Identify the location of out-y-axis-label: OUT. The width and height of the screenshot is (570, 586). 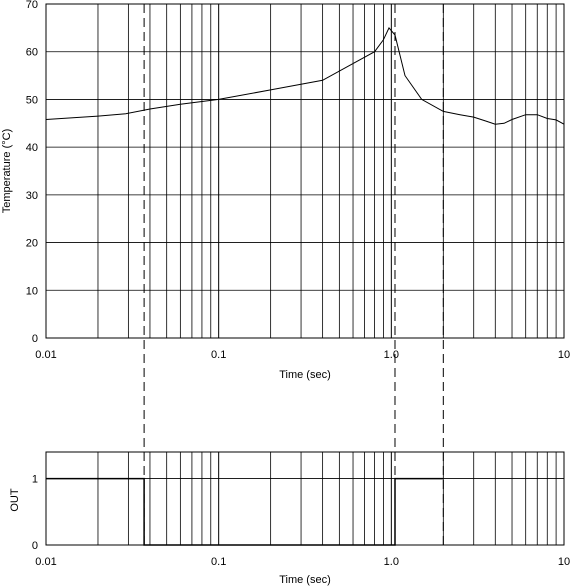
(15, 500).